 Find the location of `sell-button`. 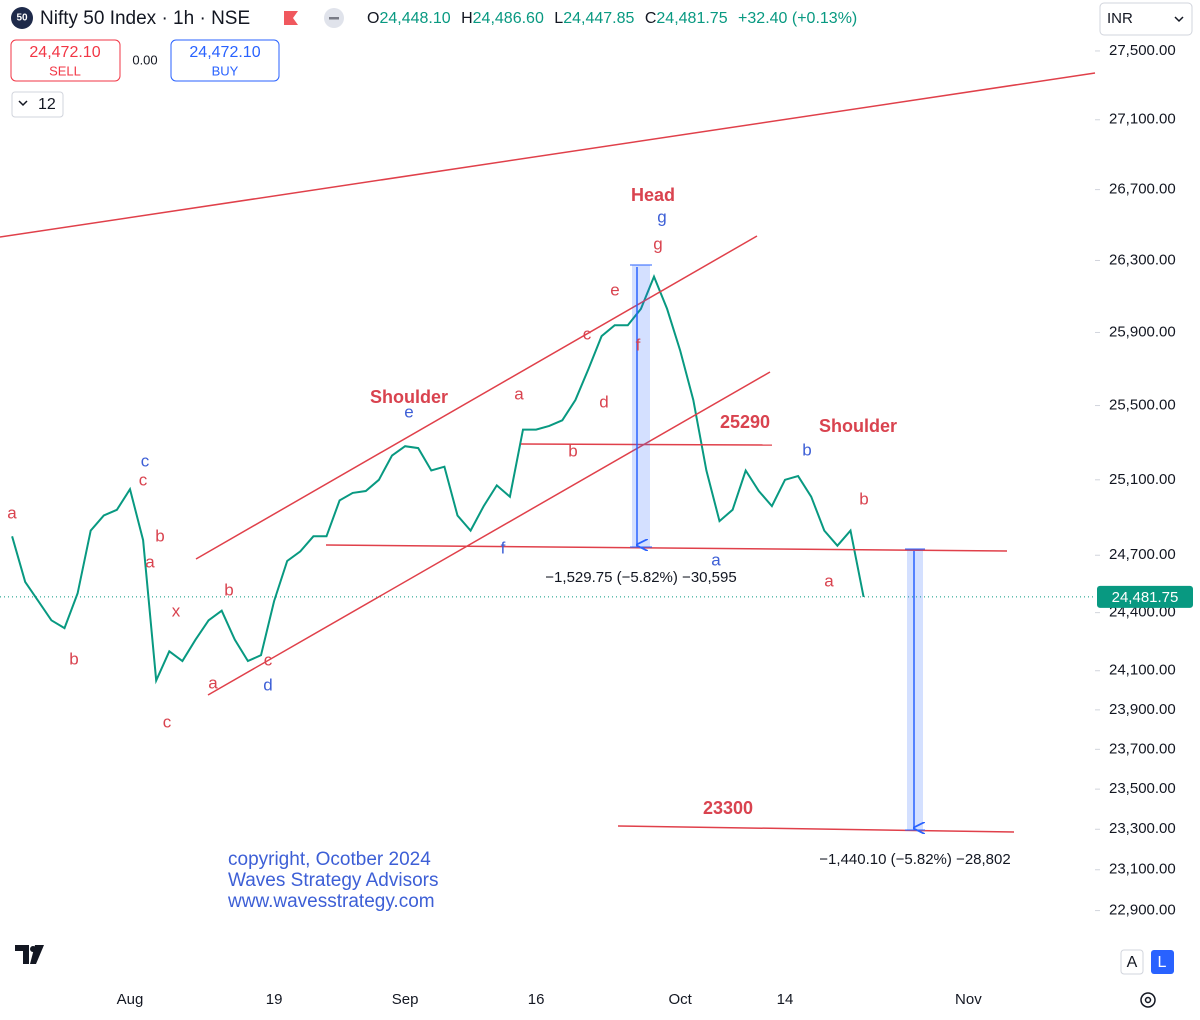

sell-button is located at coordinates (65, 60).